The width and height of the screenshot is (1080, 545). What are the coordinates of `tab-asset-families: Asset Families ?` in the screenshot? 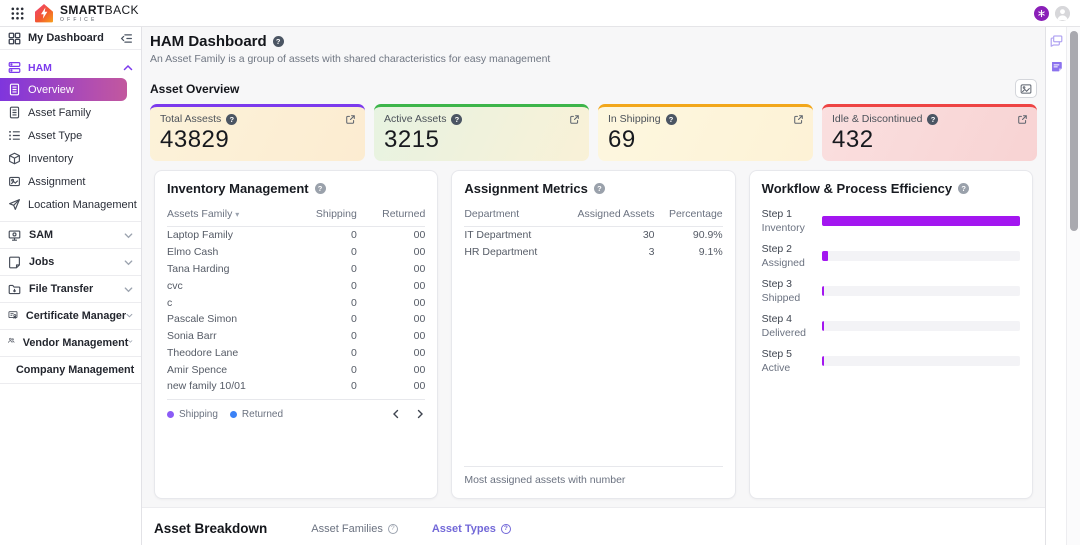 It's located at (354, 526).